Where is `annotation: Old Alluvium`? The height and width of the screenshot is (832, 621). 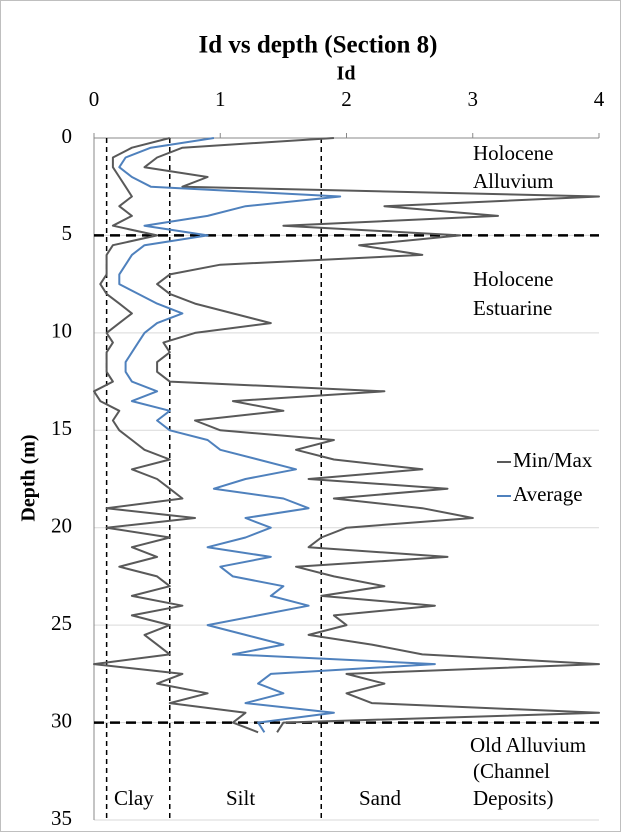
annotation: Old Alluvium is located at coordinates (528, 745).